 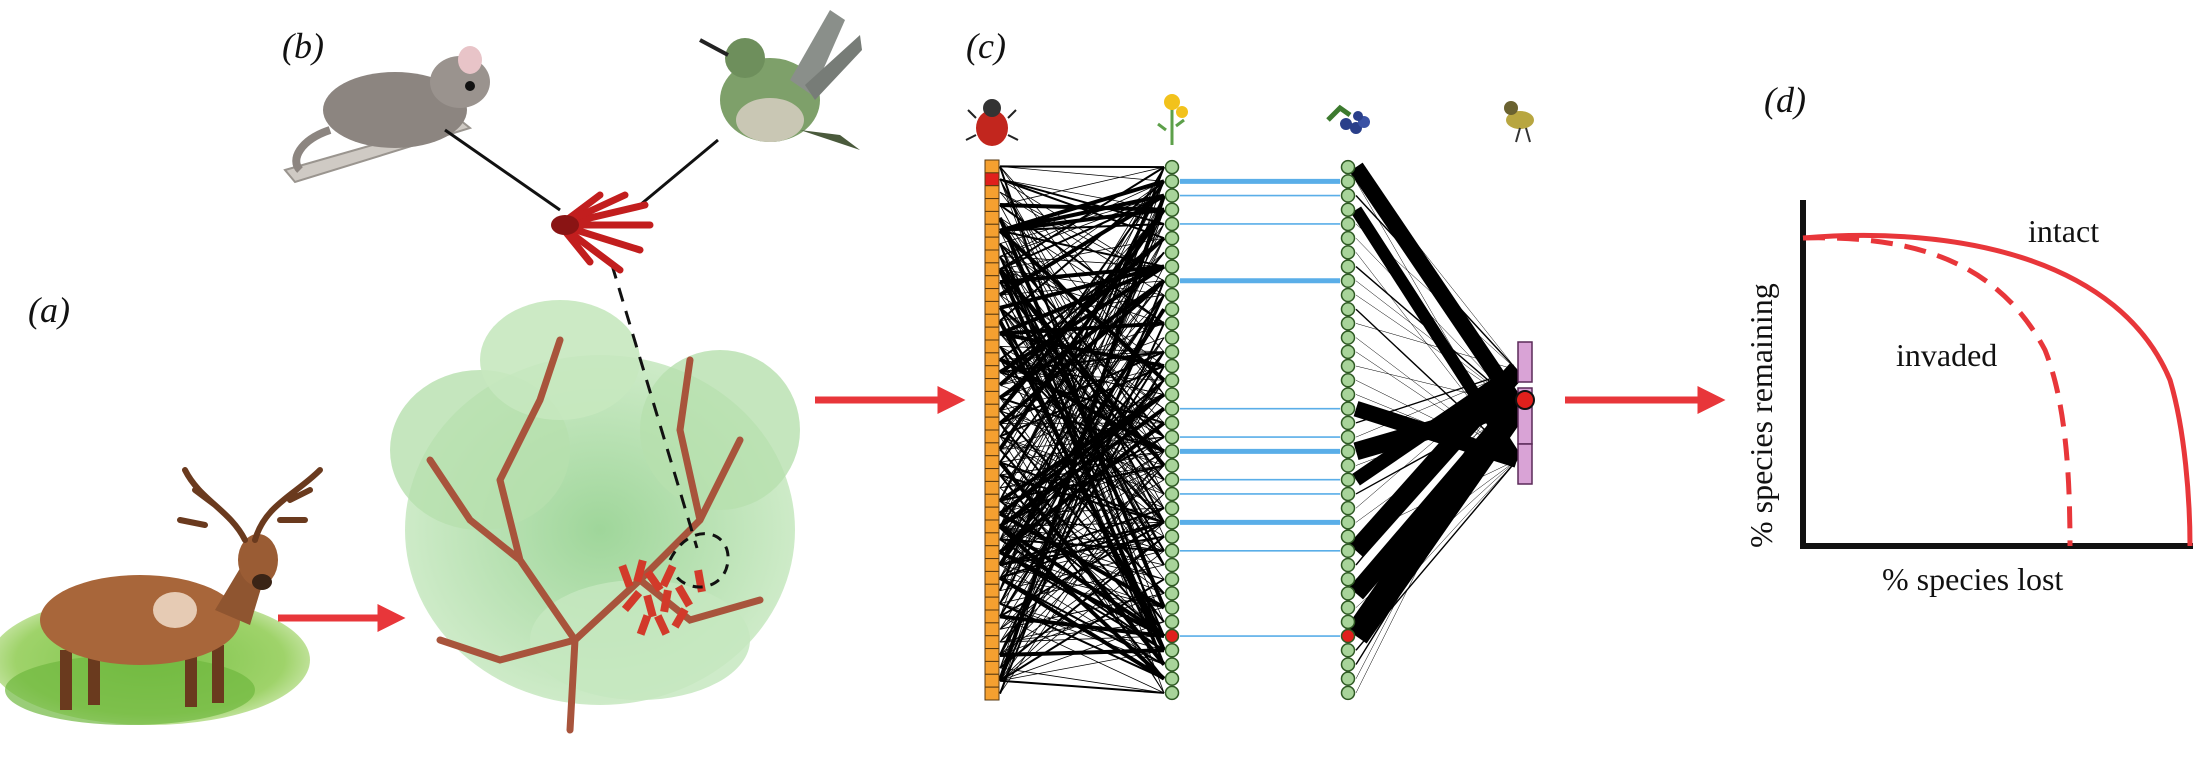 I want to click on beetle-icon, so click(x=992, y=122).